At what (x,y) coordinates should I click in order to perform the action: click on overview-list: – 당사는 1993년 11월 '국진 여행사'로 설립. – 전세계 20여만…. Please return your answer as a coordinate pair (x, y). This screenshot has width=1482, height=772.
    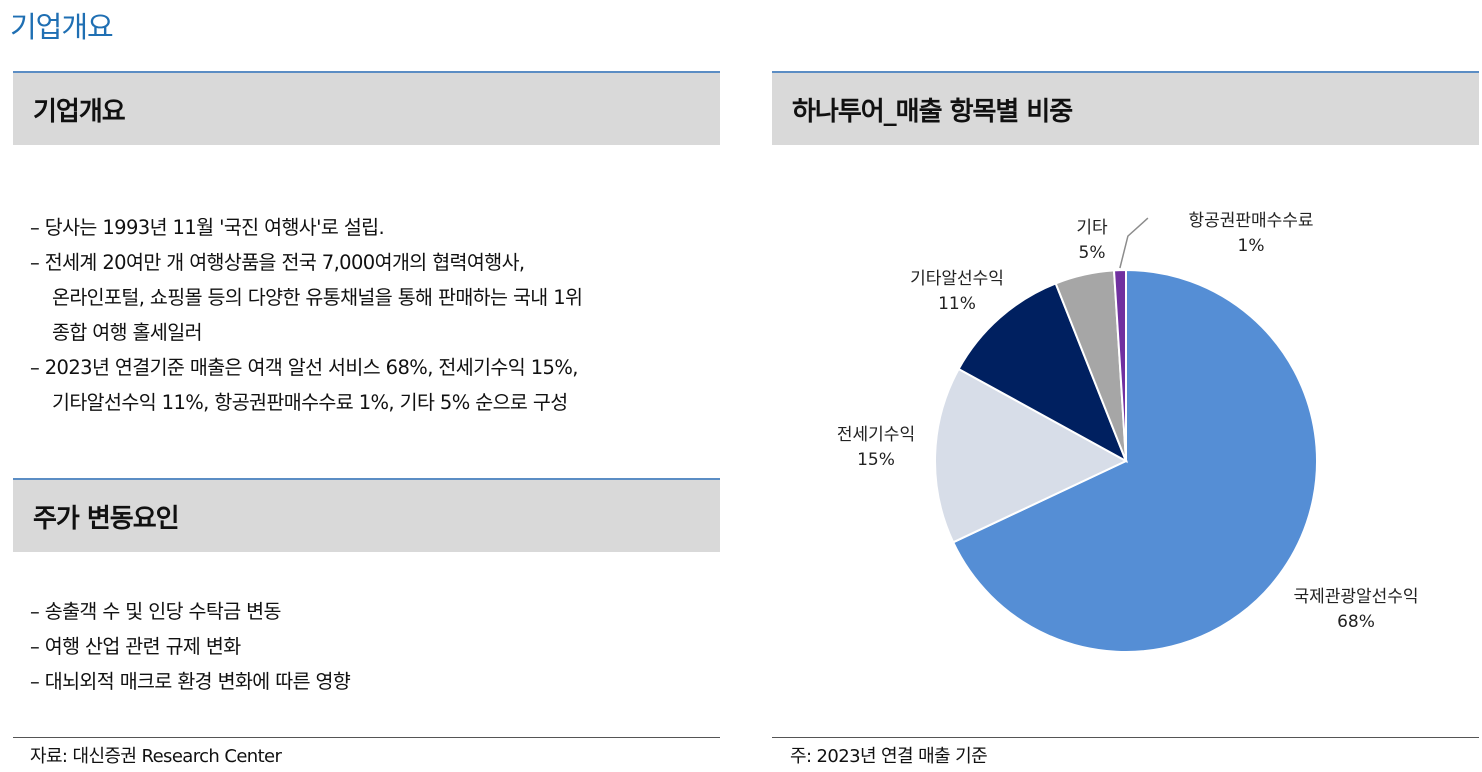
    Looking at the image, I should click on (375, 315).